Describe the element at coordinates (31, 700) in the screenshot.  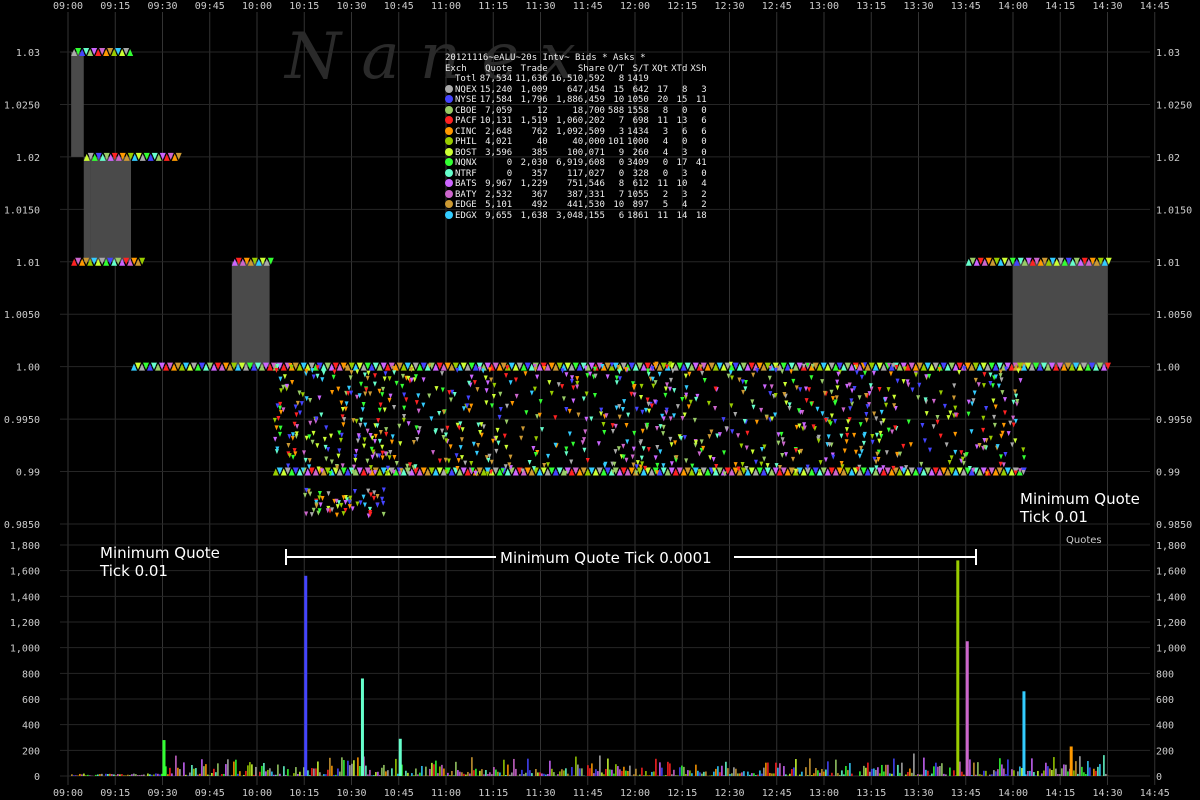
I see `volume-tick-label-left: 600` at that location.